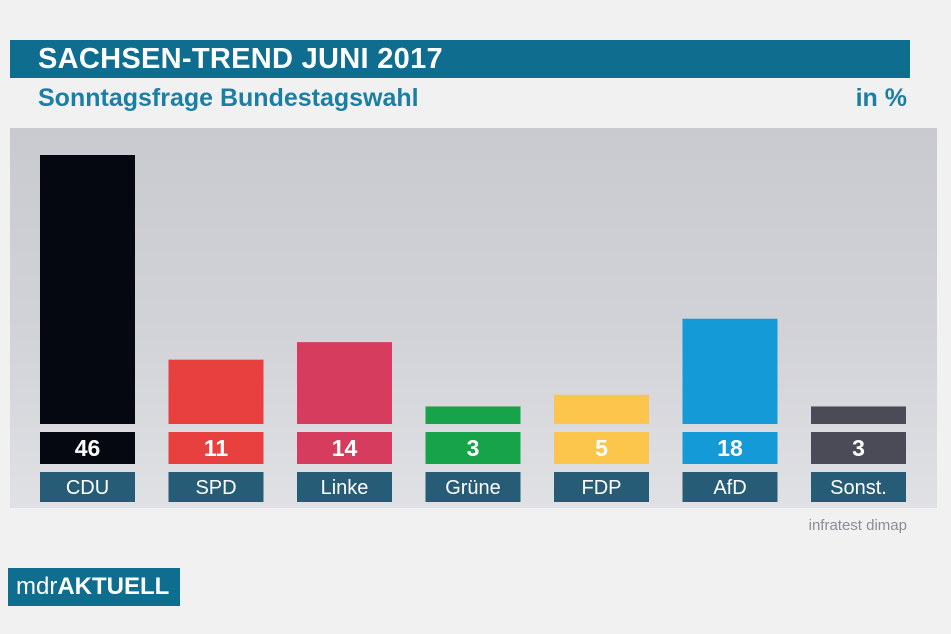  I want to click on category-box-spd, so click(216, 487).